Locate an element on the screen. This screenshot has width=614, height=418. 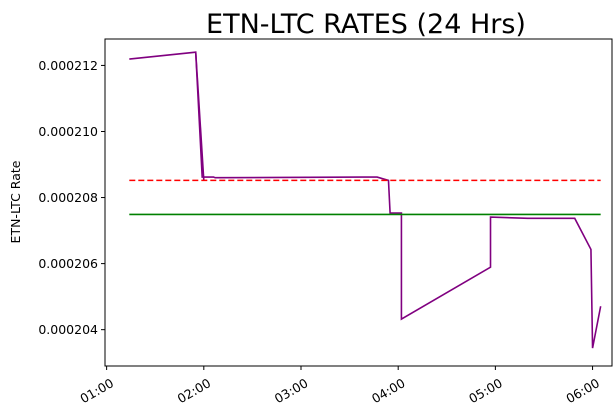
x-tick-label: 03:00 is located at coordinates (291, 390).